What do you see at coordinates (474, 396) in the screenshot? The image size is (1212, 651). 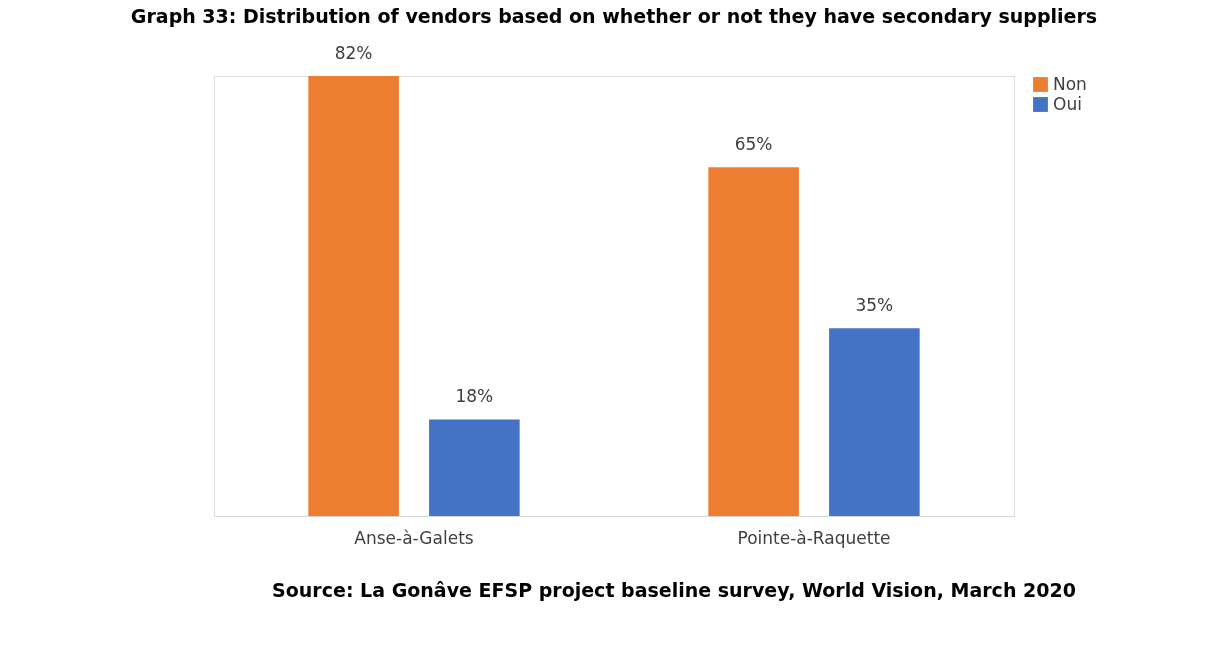 I see `data-label: 18%` at bounding box center [474, 396].